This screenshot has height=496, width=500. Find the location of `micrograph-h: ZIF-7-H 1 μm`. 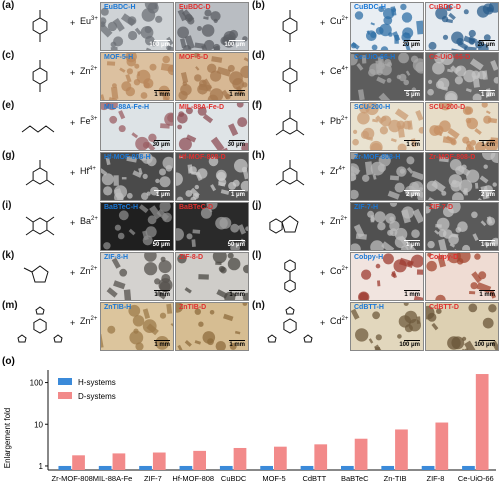

micrograph-h: ZIF-7-H 1 μm is located at coordinates (387, 226).